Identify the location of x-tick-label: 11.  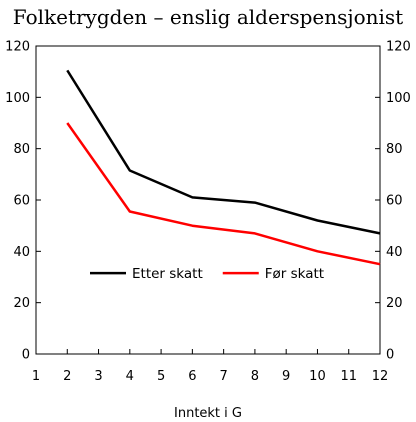
(348, 376).